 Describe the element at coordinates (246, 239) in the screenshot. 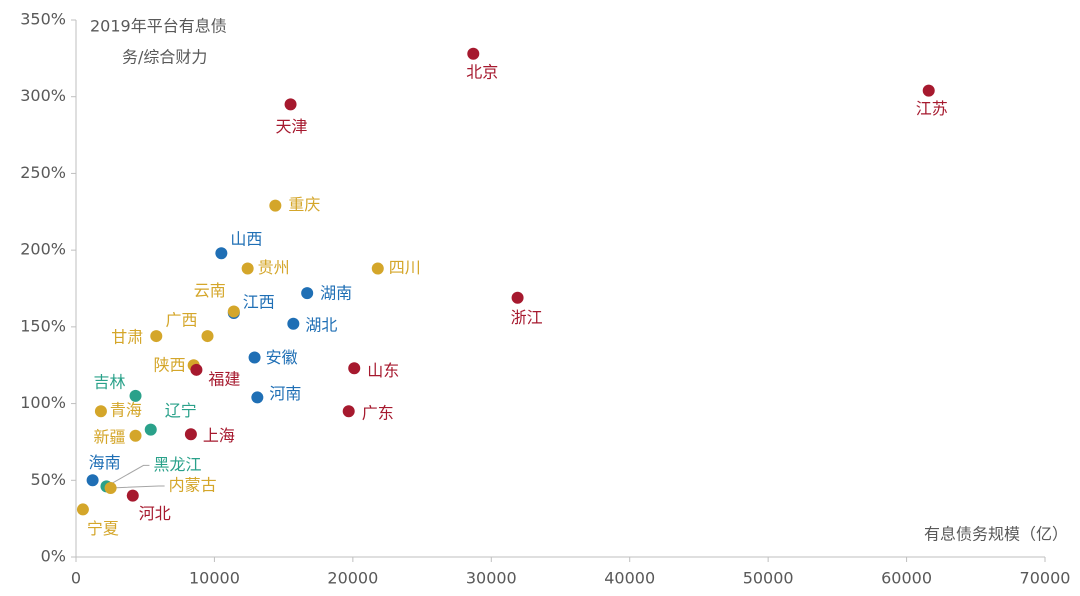

I see `point-label: 山西` at that location.